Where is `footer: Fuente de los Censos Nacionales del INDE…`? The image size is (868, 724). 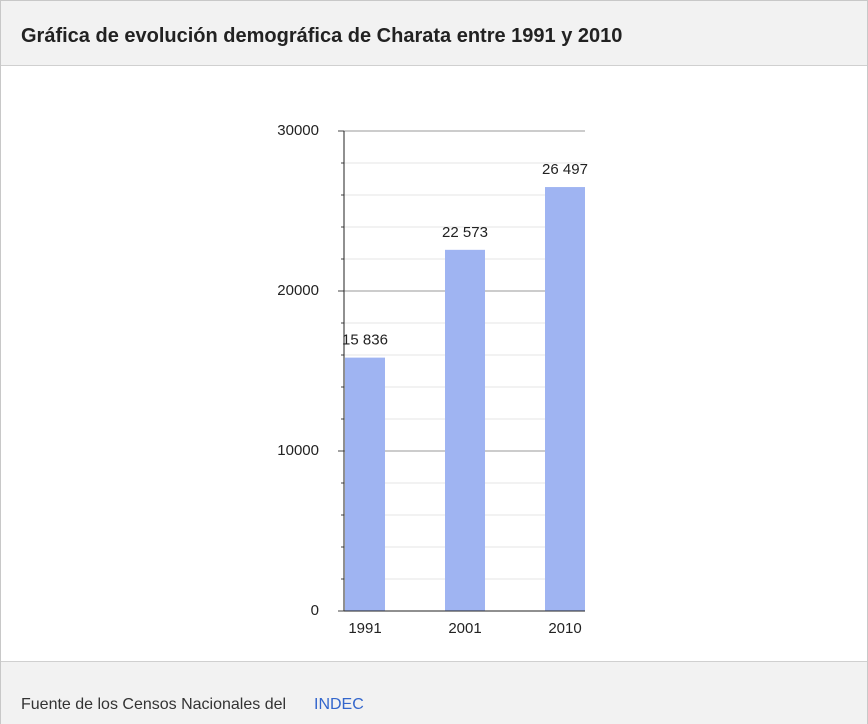
footer: Fuente de los Censos Nacionales del INDE… is located at coordinates (434, 692).